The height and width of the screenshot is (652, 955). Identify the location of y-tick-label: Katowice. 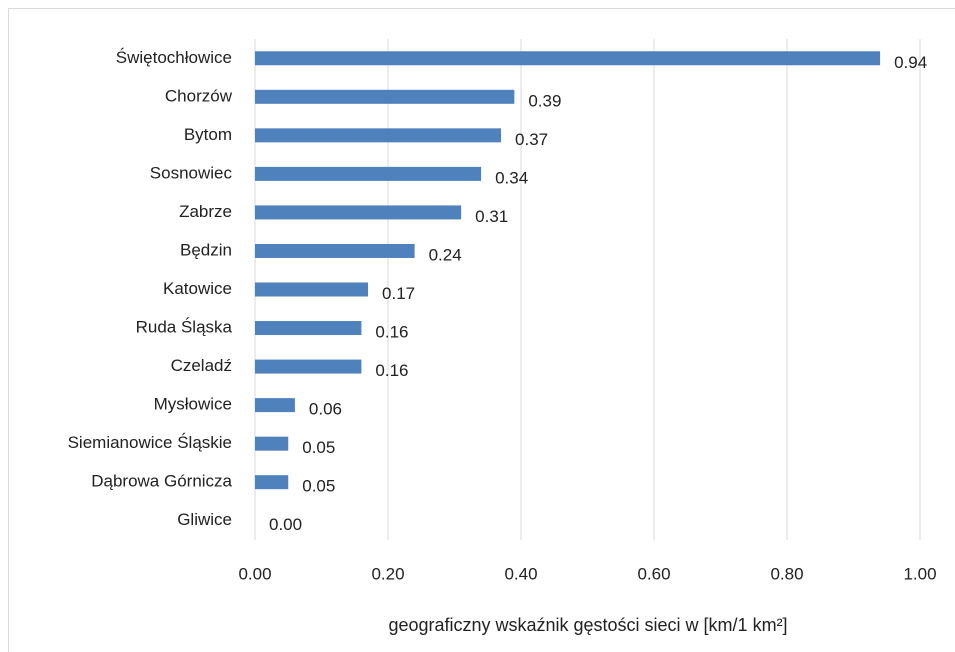
(197, 288).